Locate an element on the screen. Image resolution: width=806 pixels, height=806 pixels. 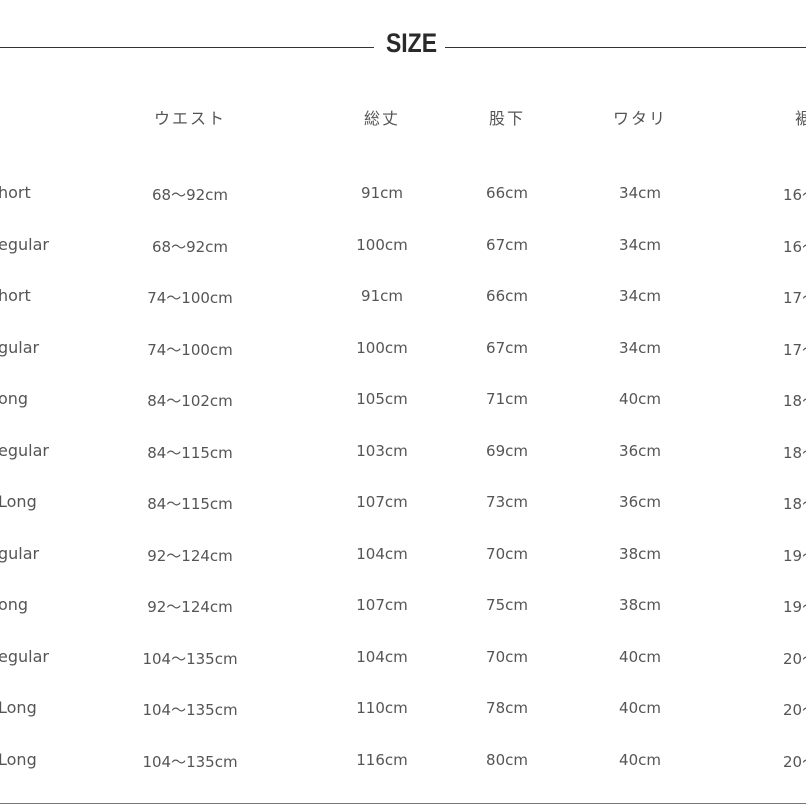
table-cell: 71cm is located at coordinates (507, 399).